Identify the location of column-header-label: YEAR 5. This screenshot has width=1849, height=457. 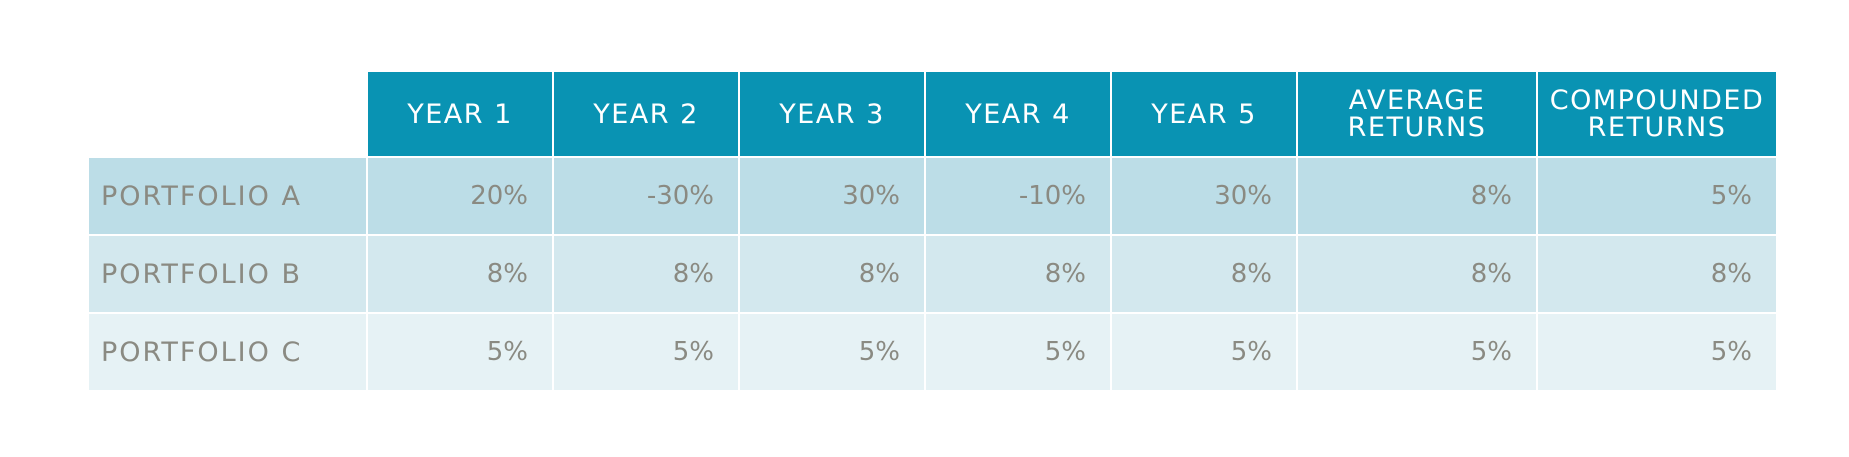
(1204, 114).